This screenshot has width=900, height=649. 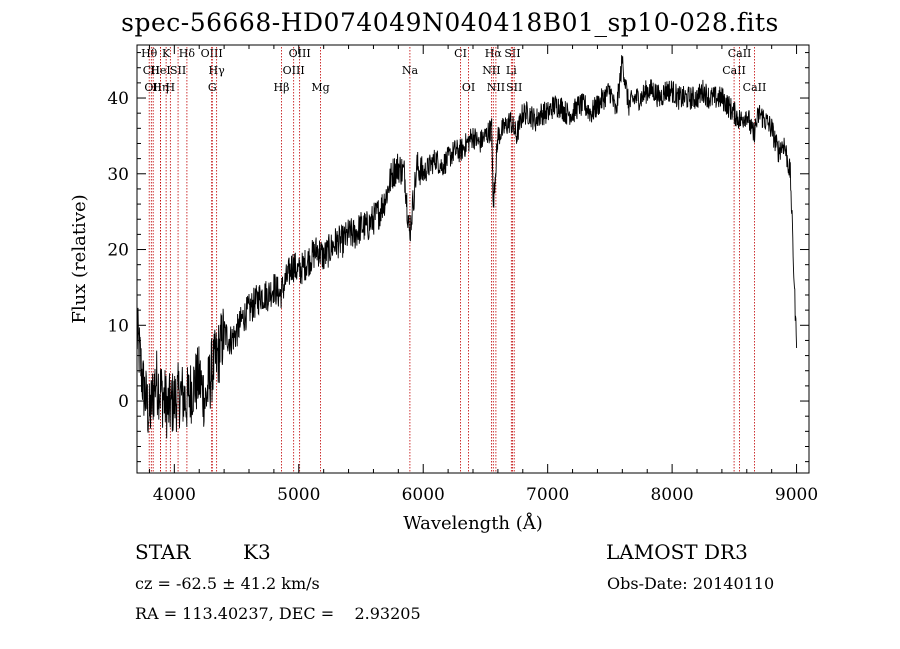 I want to click on line-label-8: Hδ, so click(x=187, y=53).